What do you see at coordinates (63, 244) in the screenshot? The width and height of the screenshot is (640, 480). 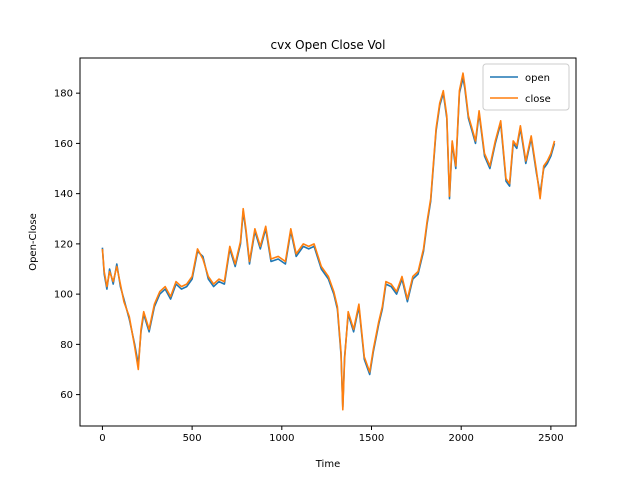 I see `y-tick-label: 120` at bounding box center [63, 244].